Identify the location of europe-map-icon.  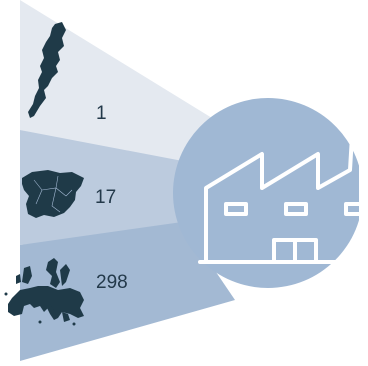
(44, 292).